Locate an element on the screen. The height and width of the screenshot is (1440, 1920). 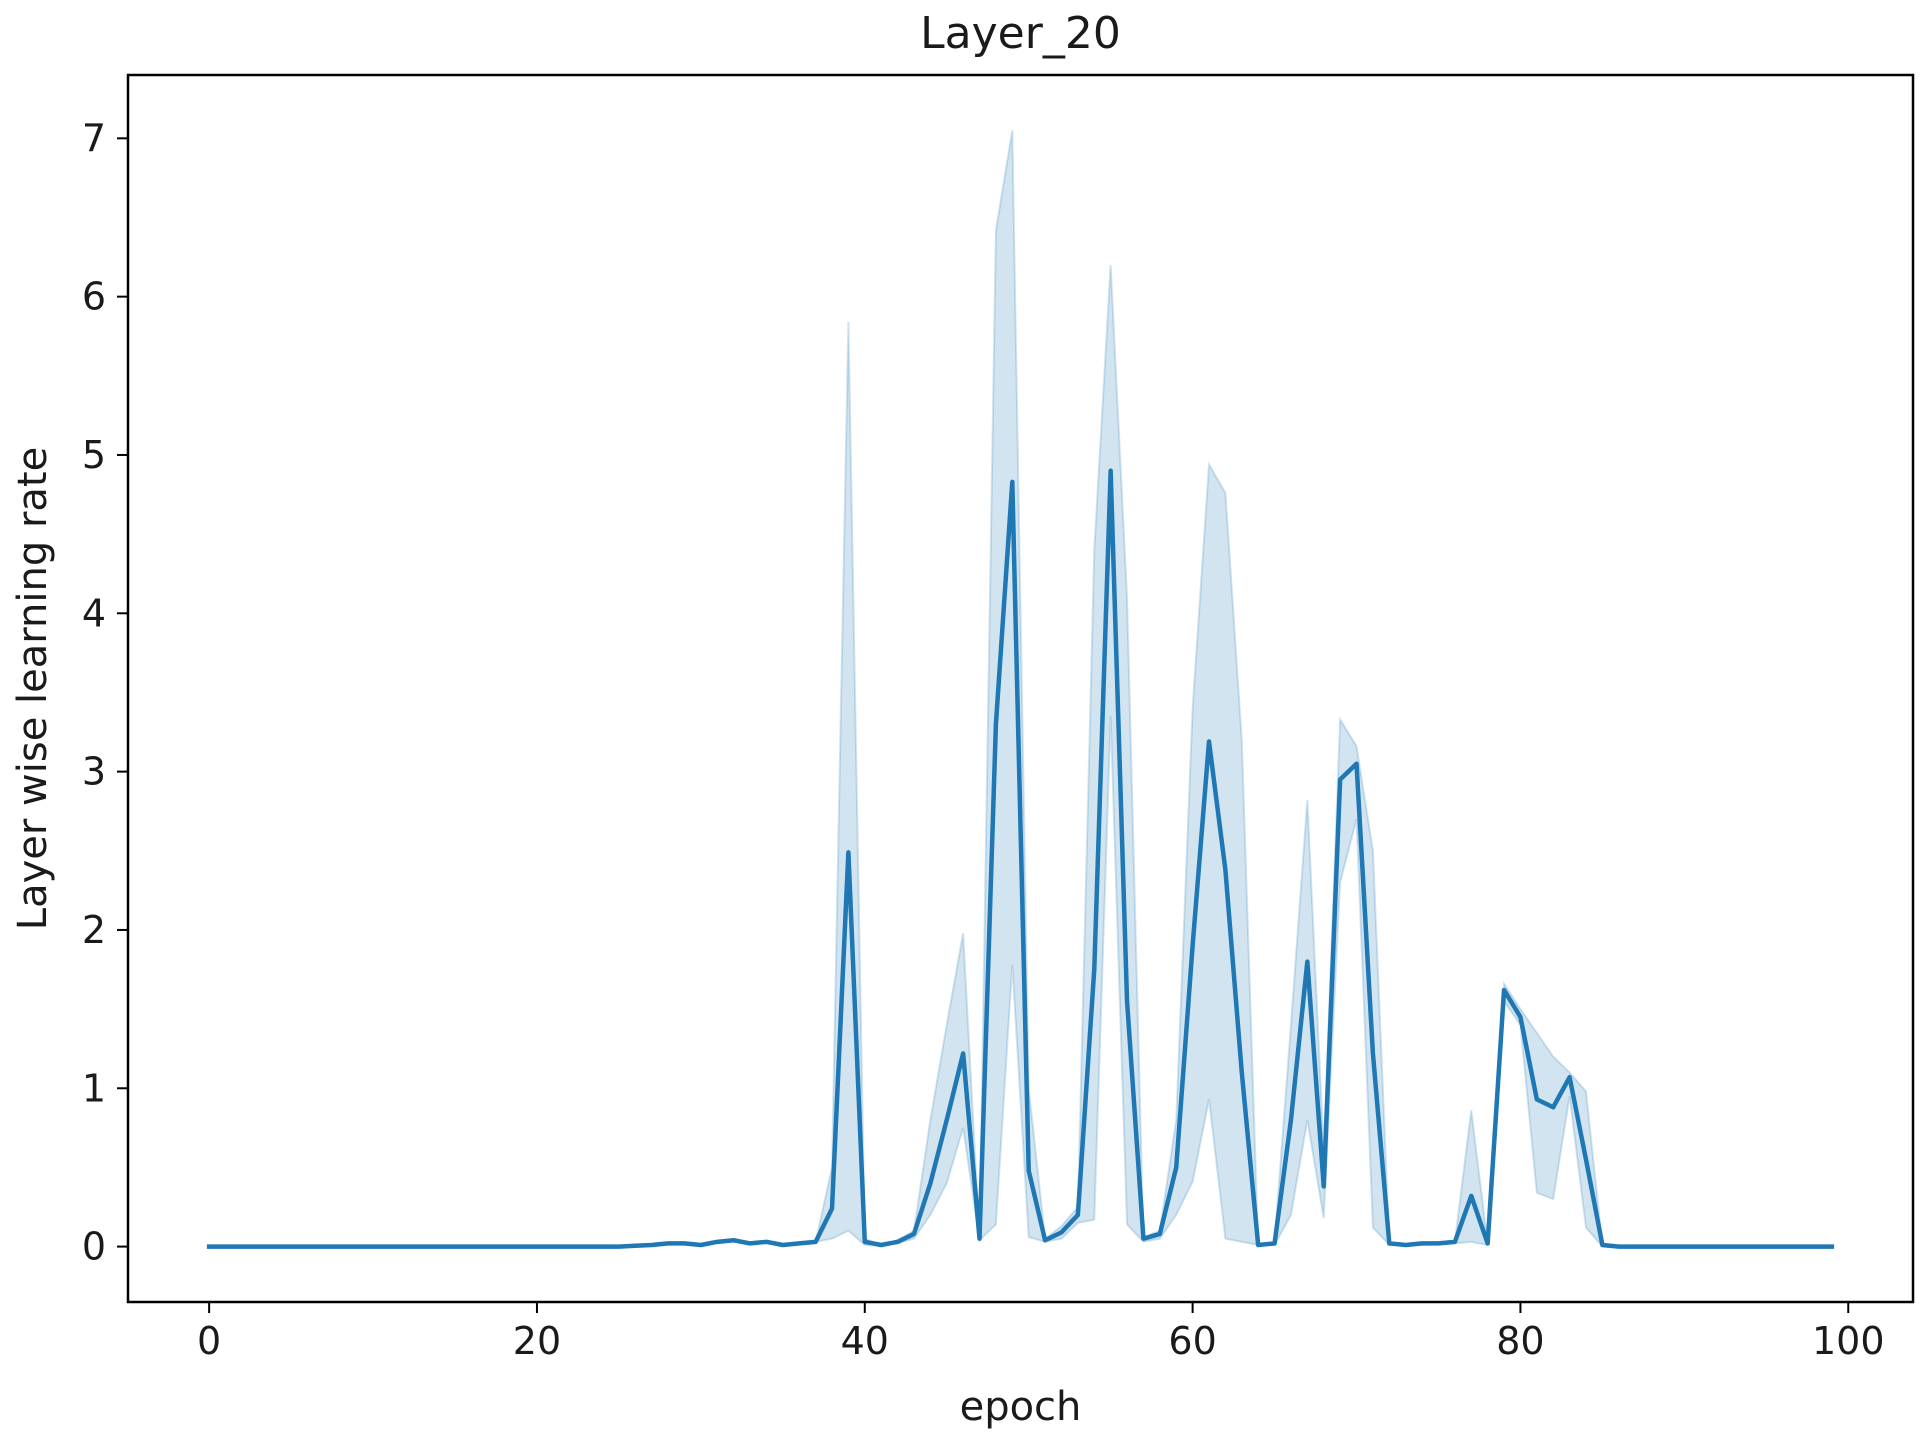
x-tick-label: 80 is located at coordinates (1520, 1341).